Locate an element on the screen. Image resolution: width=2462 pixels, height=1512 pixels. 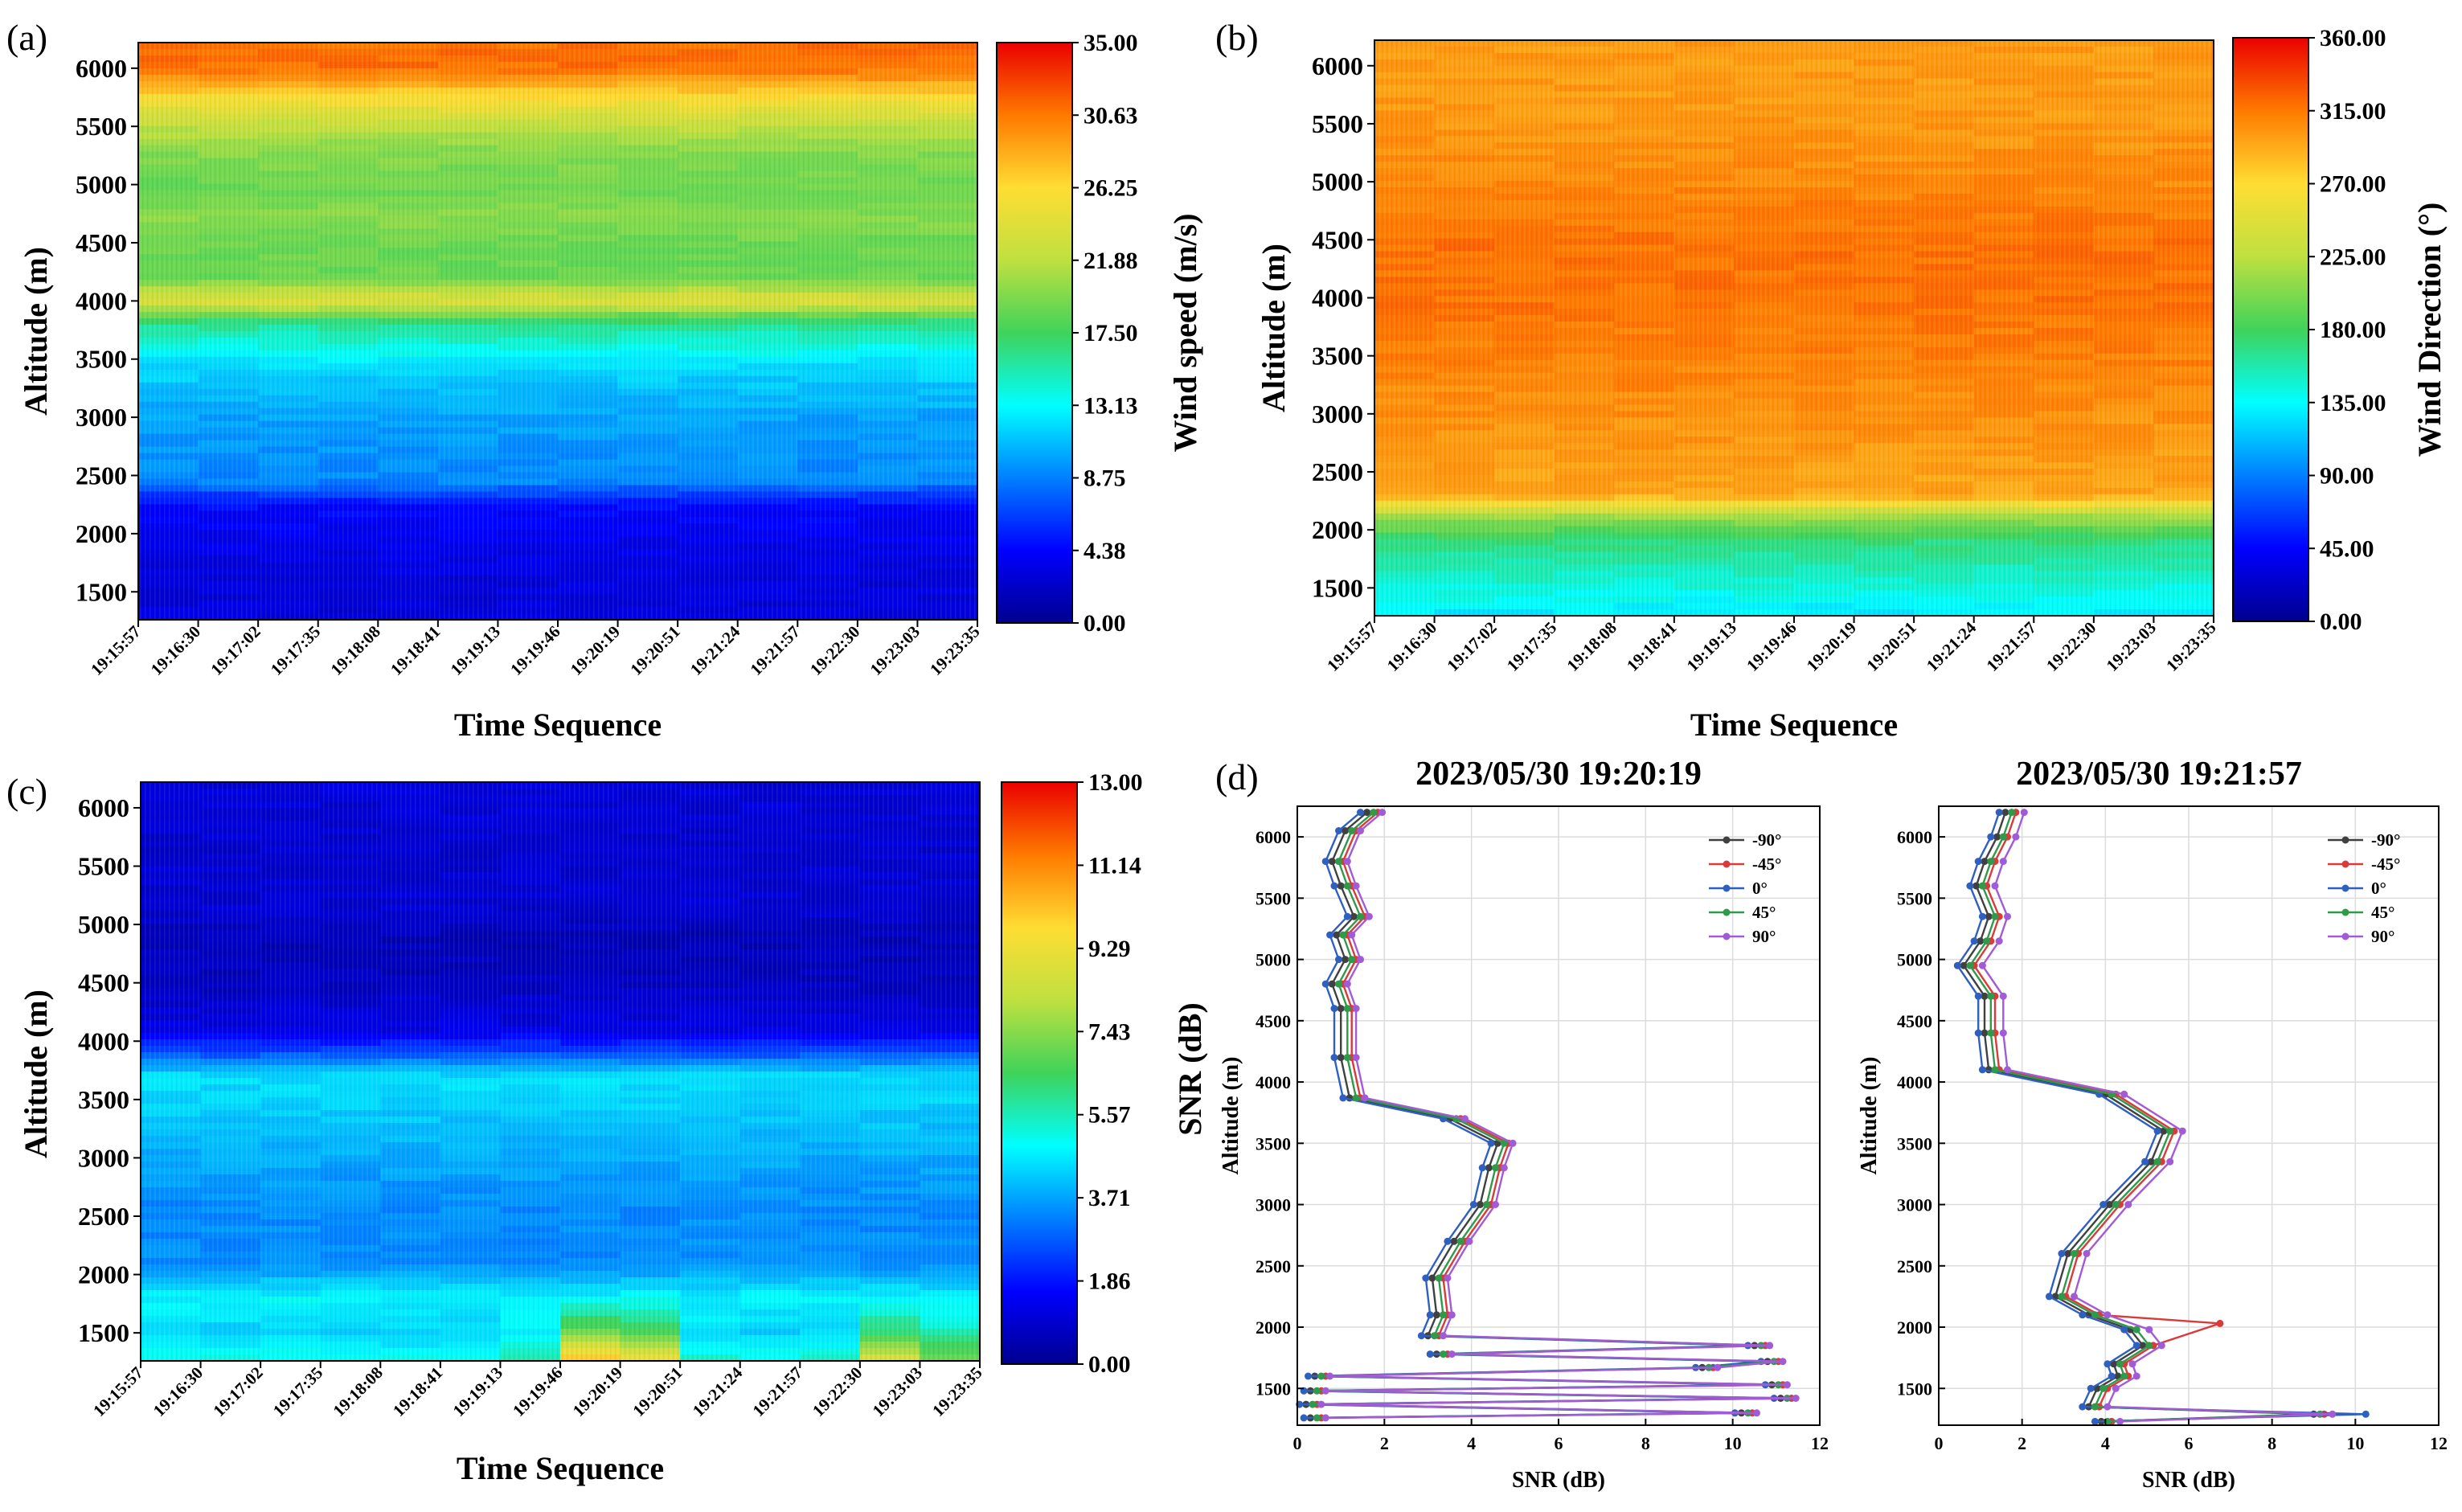
profile-1-y-title: Altitude (m) is located at coordinates (1231, 1116).